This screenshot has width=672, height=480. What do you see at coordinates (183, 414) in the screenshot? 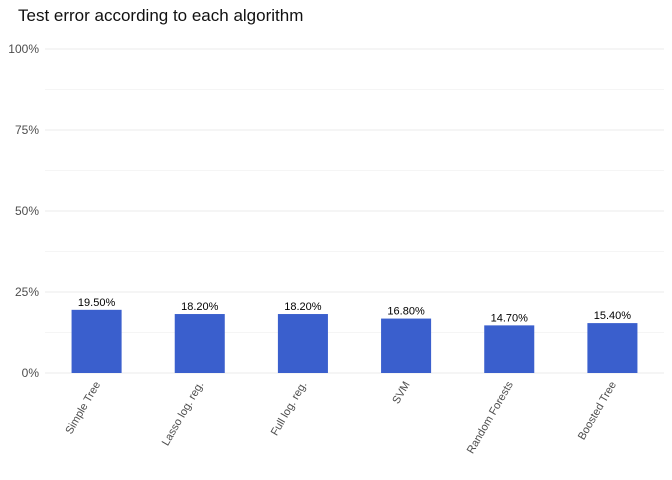
I see `x-tick-label: Lasso log. reg.` at bounding box center [183, 414].